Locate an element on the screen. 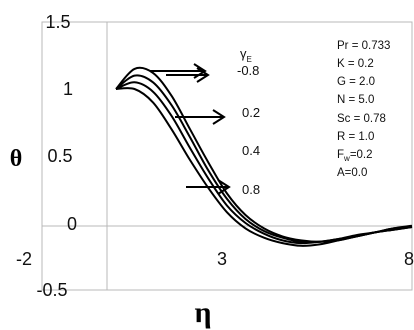  param-g: G = 2.0 is located at coordinates (356, 82).